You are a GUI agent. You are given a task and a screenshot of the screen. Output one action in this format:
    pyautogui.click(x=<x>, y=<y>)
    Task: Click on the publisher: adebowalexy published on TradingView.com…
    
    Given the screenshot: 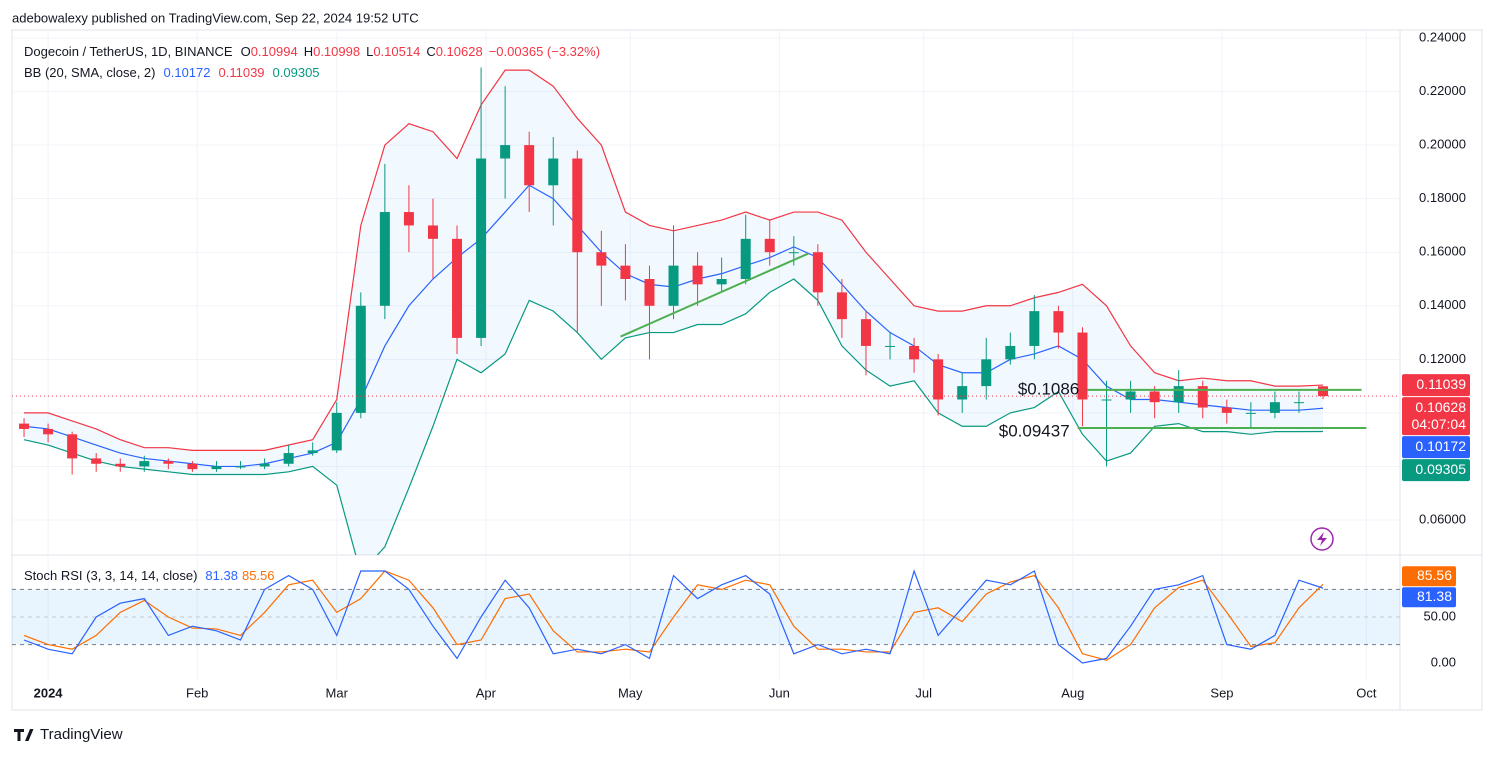 What is the action you would take?
    pyautogui.click(x=215, y=17)
    